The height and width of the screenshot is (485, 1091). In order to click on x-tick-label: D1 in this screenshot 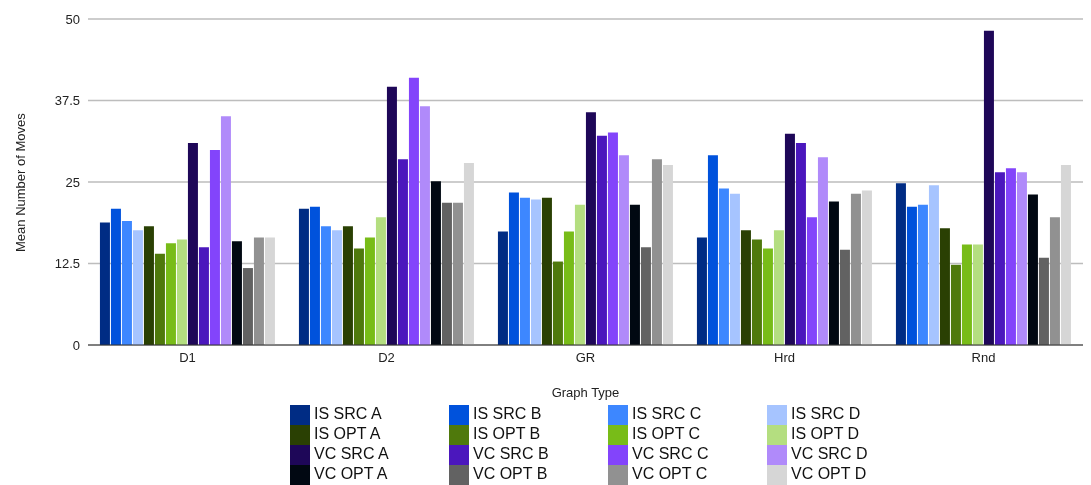, I will do `click(187, 358)`.